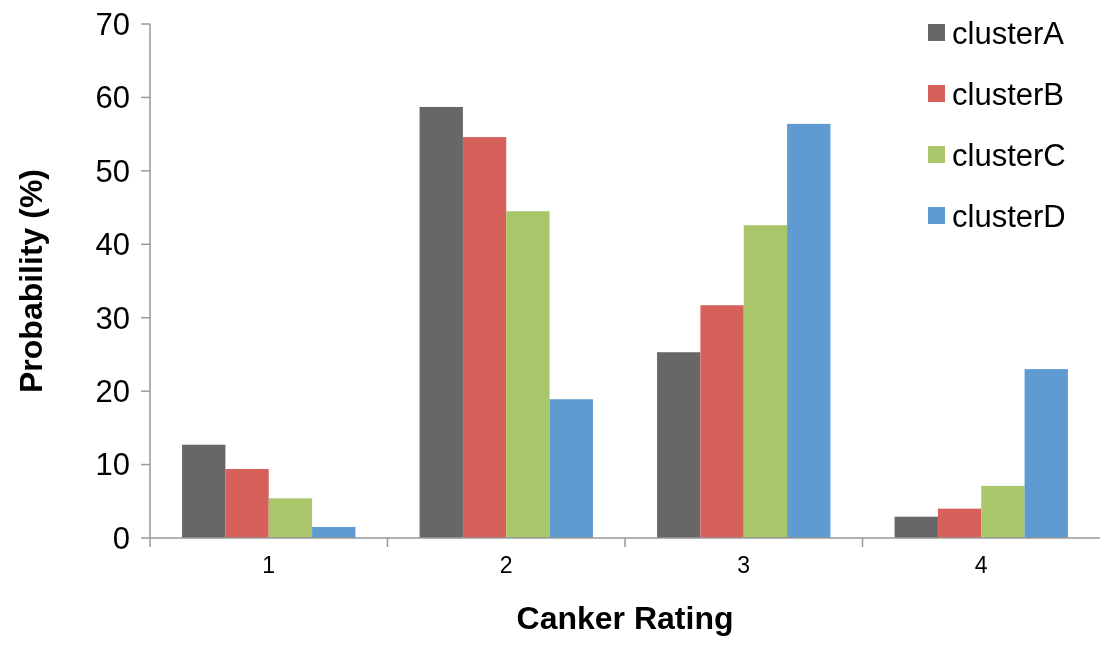 The image size is (1118, 657). What do you see at coordinates (112, 391) in the screenshot?
I see `y-tick-label: 20` at bounding box center [112, 391].